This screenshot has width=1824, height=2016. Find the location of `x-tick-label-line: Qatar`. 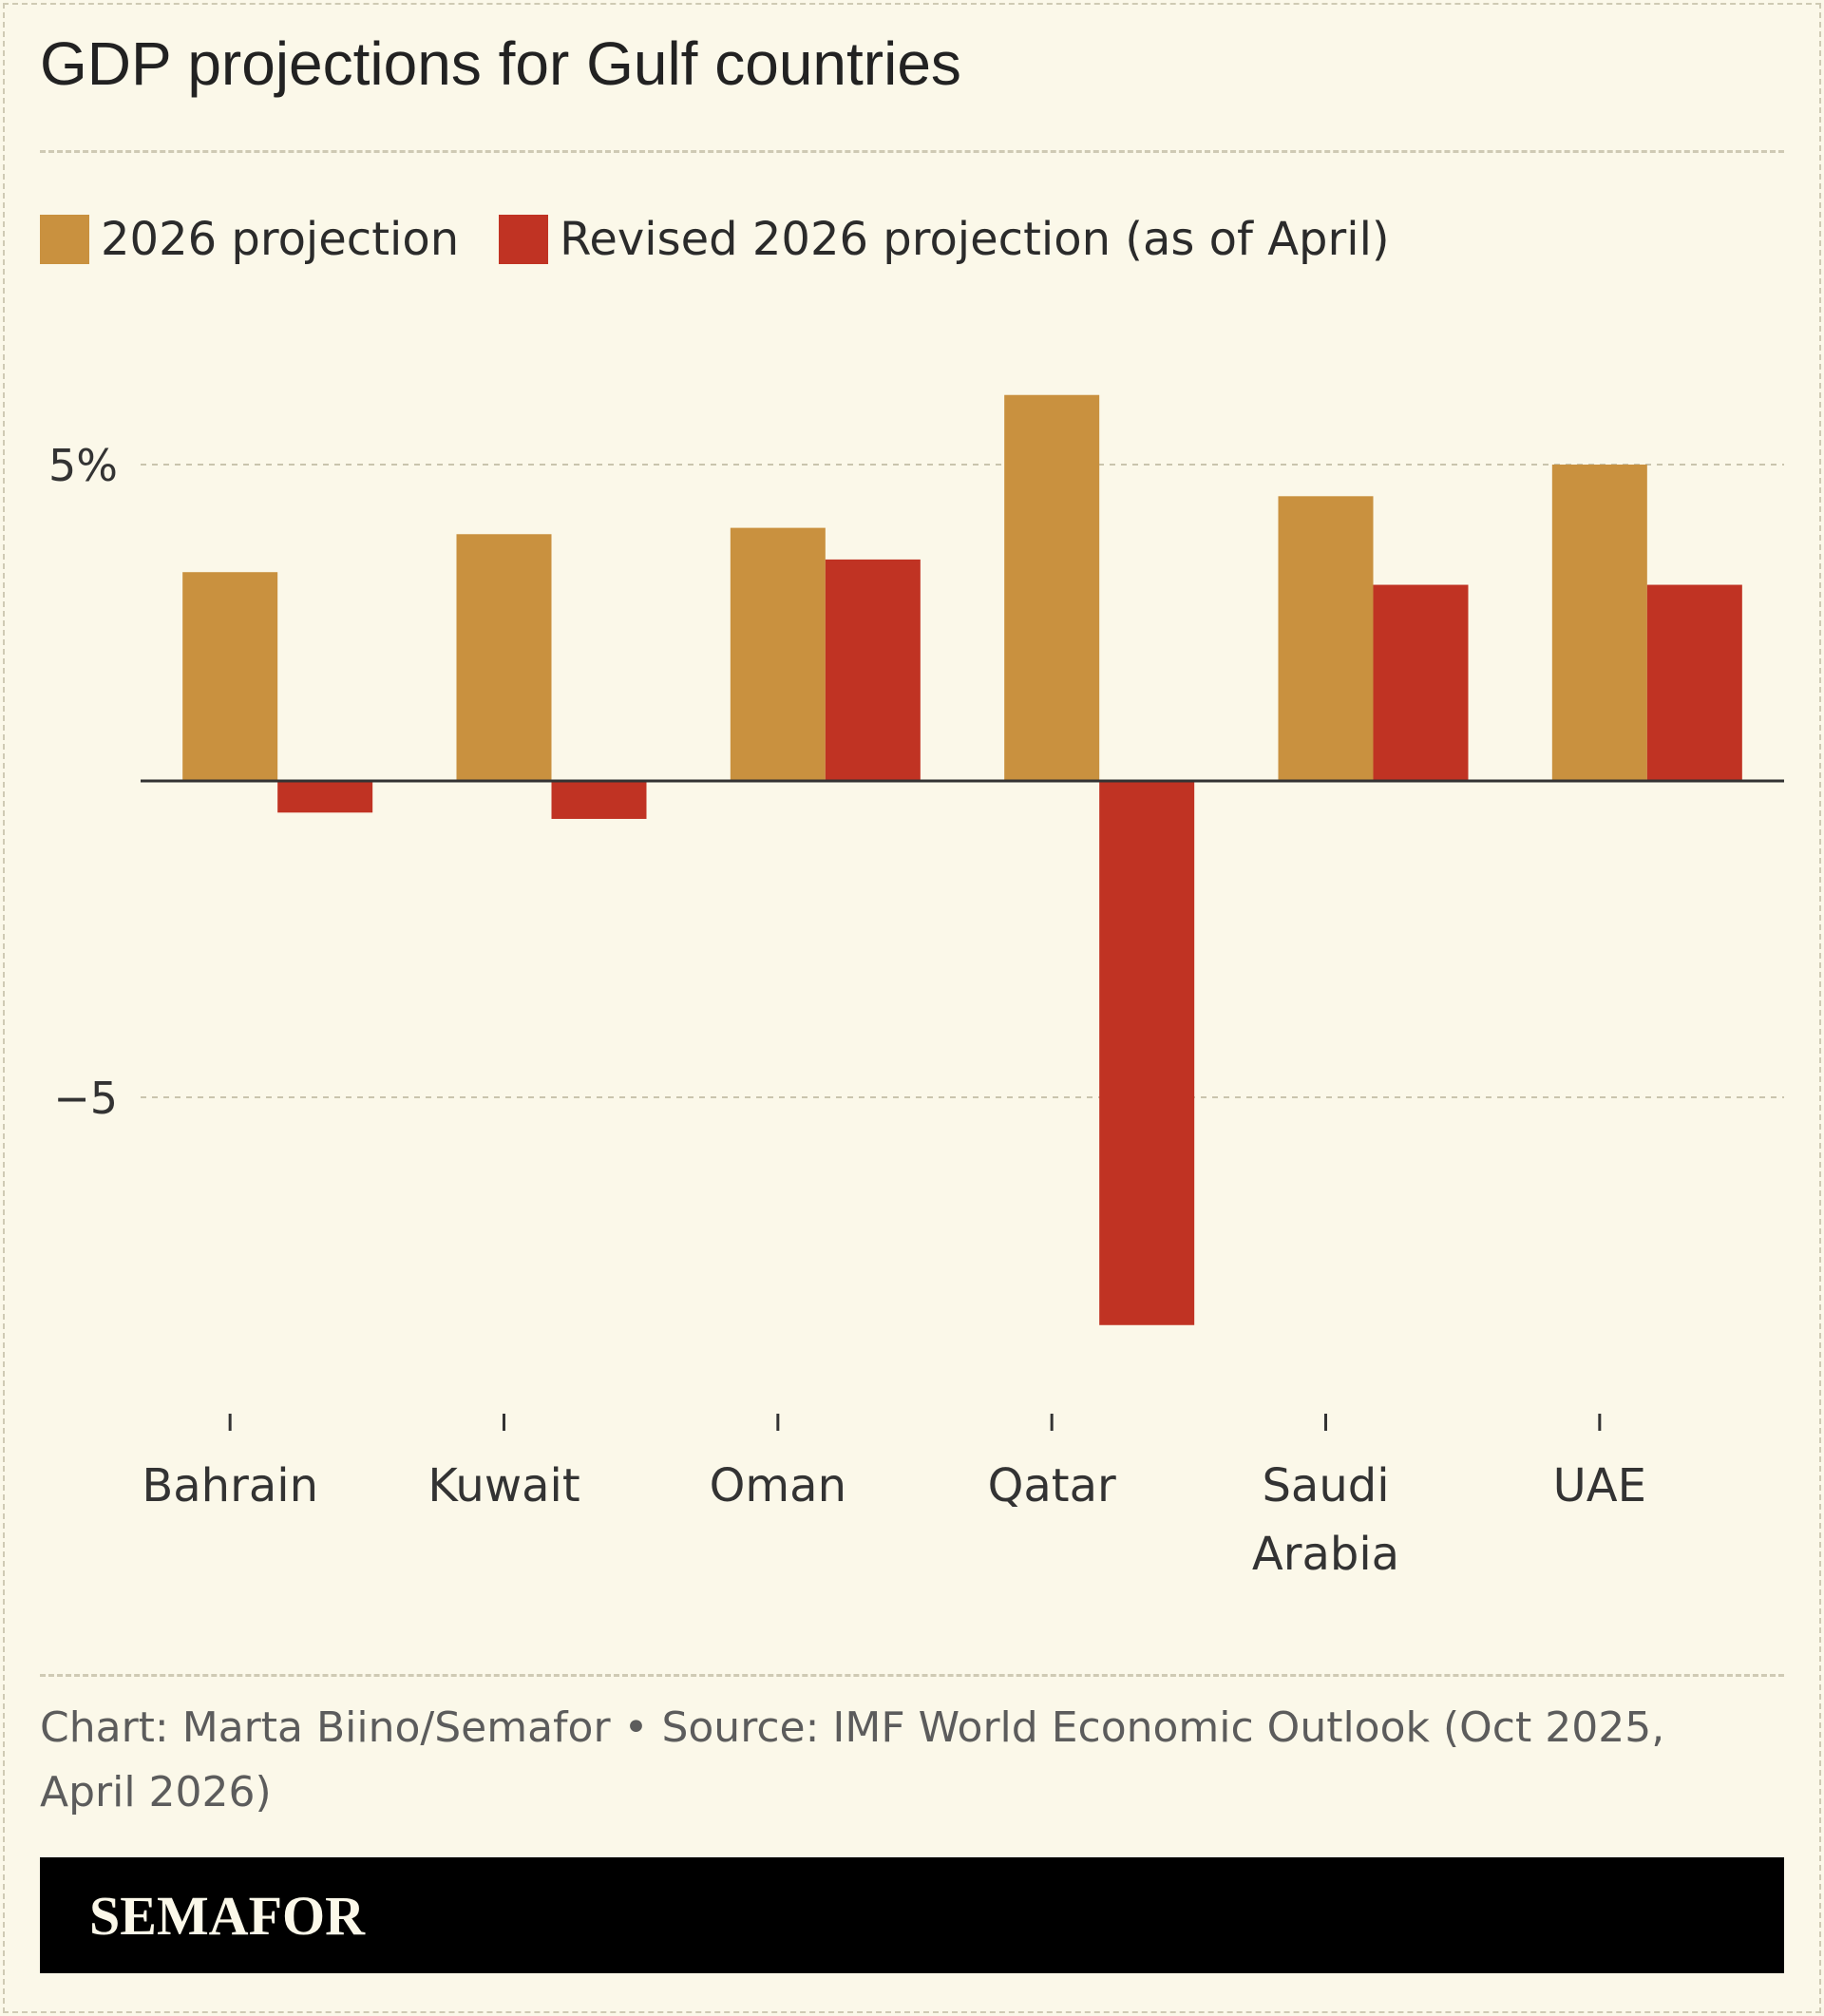

x-tick-label-line: Qatar is located at coordinates (1052, 1485).